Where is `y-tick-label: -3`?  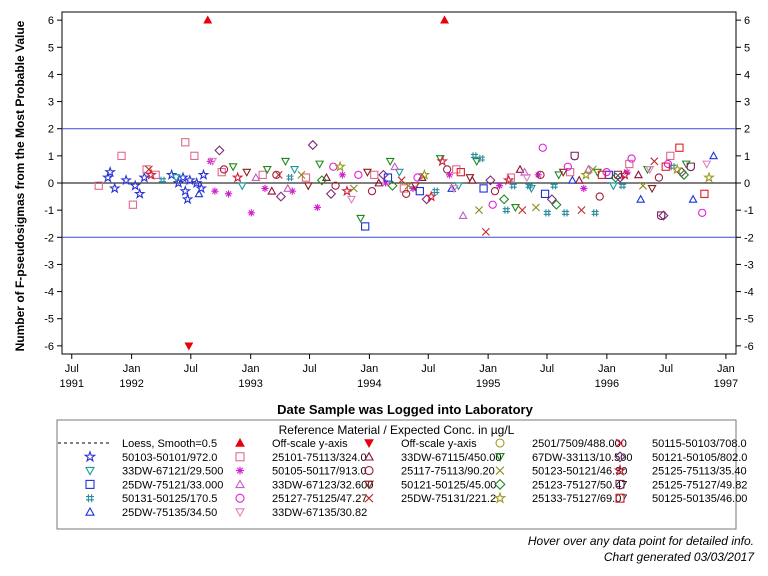
y-tick-label: -3 is located at coordinates (49, 265).